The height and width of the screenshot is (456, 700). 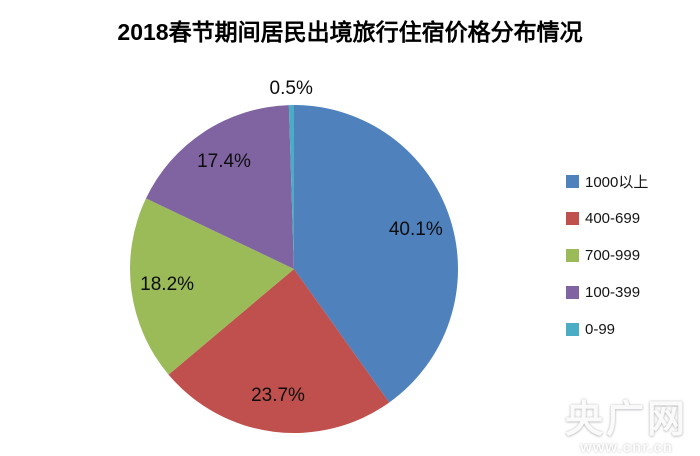 I want to click on slice-label-1000以上: 40.1%, so click(x=415, y=229).